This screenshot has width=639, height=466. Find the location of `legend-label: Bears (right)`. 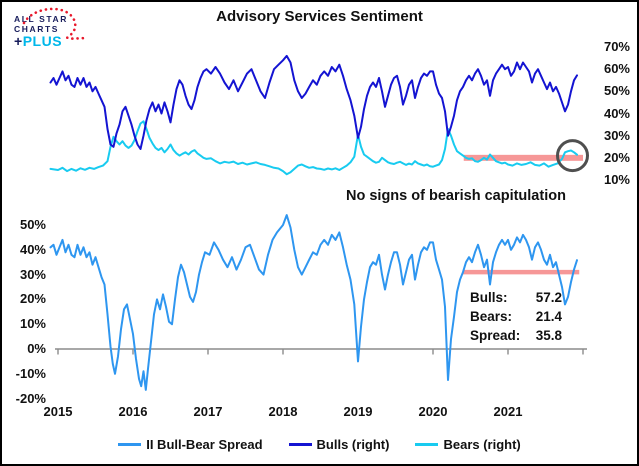

legend-label: Bears (right) is located at coordinates (482, 444).